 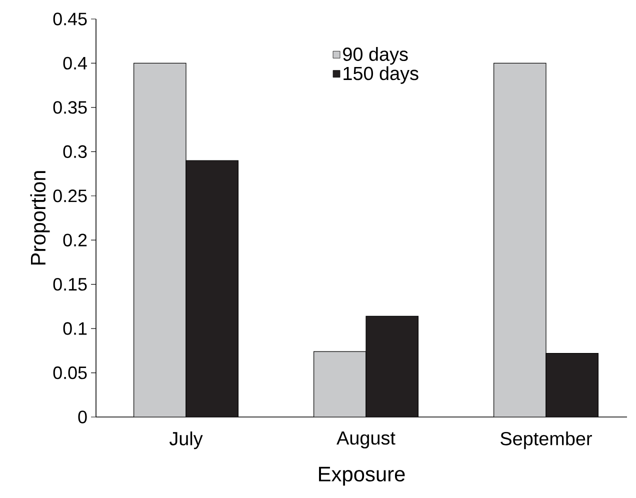 I want to click on x-tick-label: August, so click(x=366, y=439).